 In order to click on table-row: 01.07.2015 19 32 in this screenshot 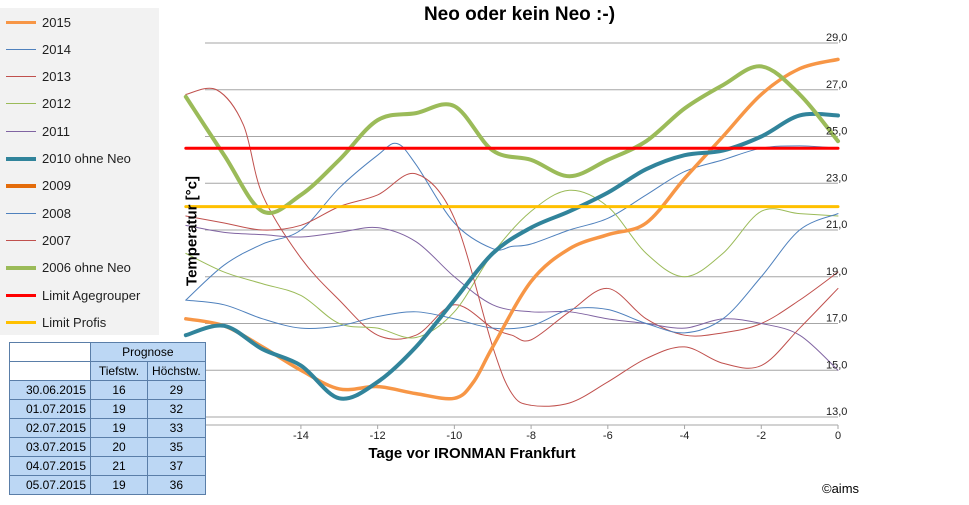, I will do `click(107, 409)`.